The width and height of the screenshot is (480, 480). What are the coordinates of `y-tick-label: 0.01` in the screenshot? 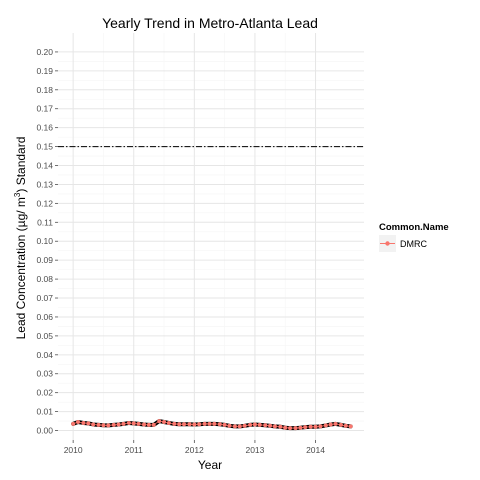 It's located at (44, 412).